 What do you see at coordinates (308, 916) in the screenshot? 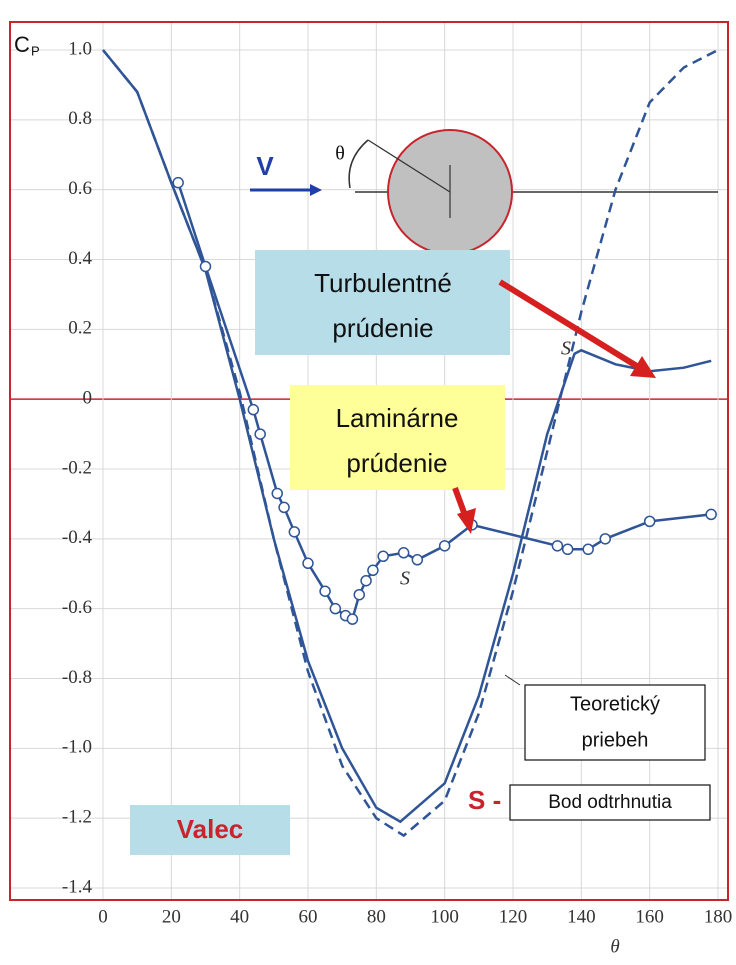
I see `x-tick-label: 60` at bounding box center [308, 916].